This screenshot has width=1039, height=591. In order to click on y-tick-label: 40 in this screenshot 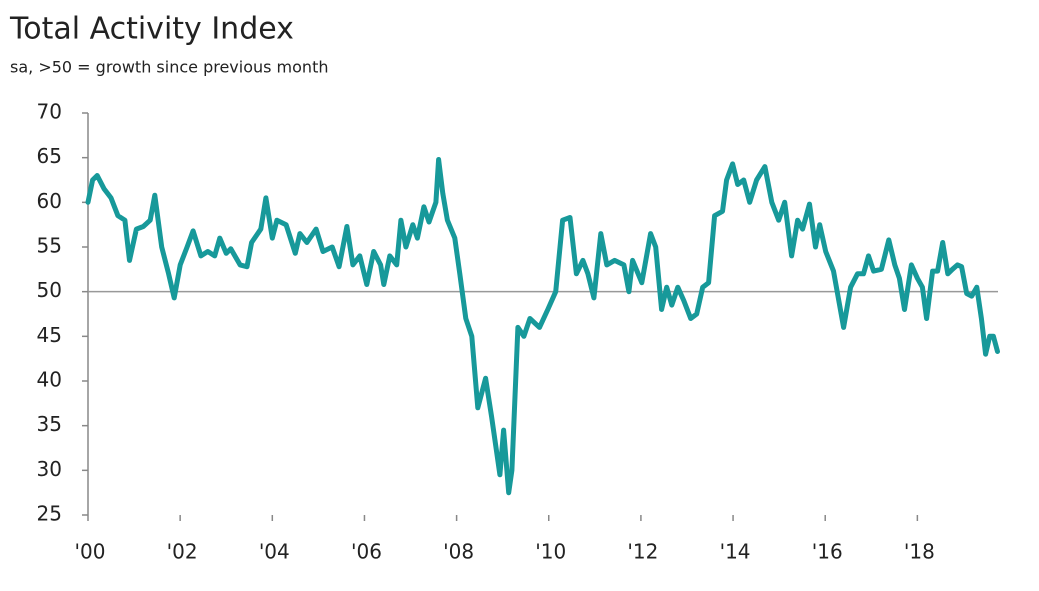, I will do `click(49, 380)`.